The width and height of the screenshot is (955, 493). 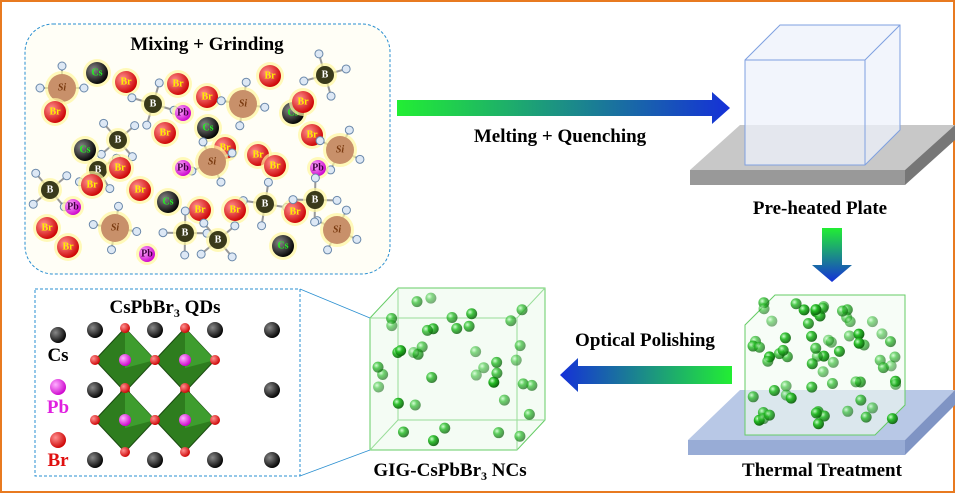 I want to click on text: CsPbBr, so click(x=141, y=307).